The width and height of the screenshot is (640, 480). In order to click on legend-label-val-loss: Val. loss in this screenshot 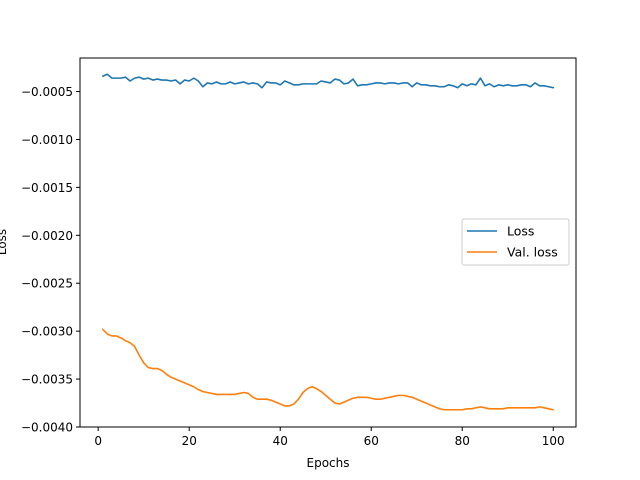, I will do `click(532, 252)`.